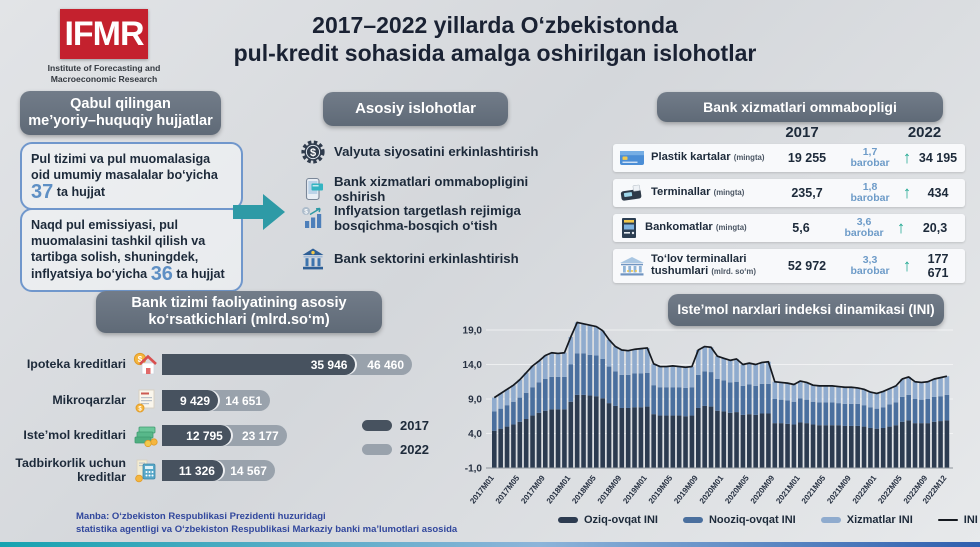 This screenshot has height=547, width=980. I want to click on svg-text: 2017M09, so click(533, 489).